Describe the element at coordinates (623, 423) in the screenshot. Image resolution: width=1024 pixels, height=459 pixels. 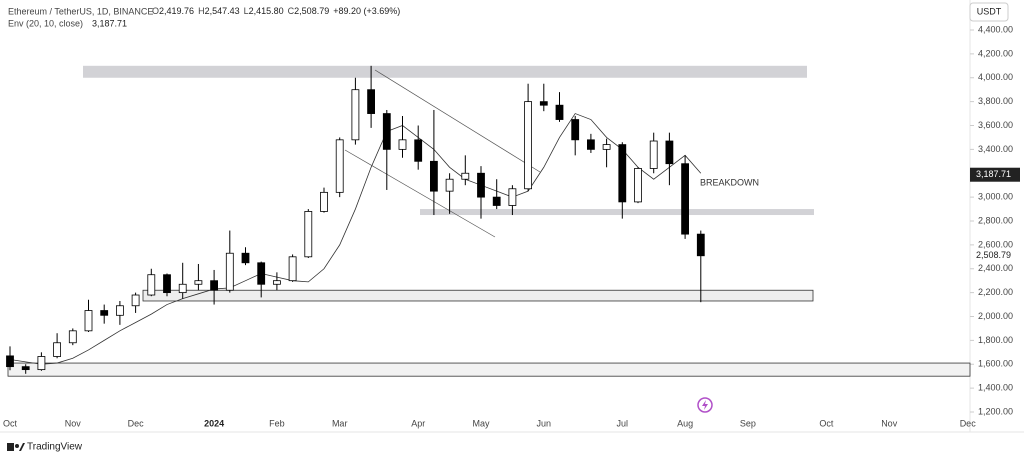
I see `x-tick-label: Jul` at that location.